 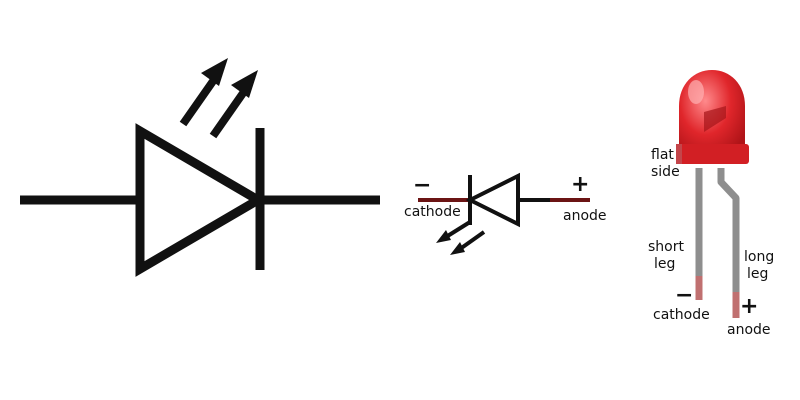 I want to click on led-anode-label: anode, so click(x=749, y=330).